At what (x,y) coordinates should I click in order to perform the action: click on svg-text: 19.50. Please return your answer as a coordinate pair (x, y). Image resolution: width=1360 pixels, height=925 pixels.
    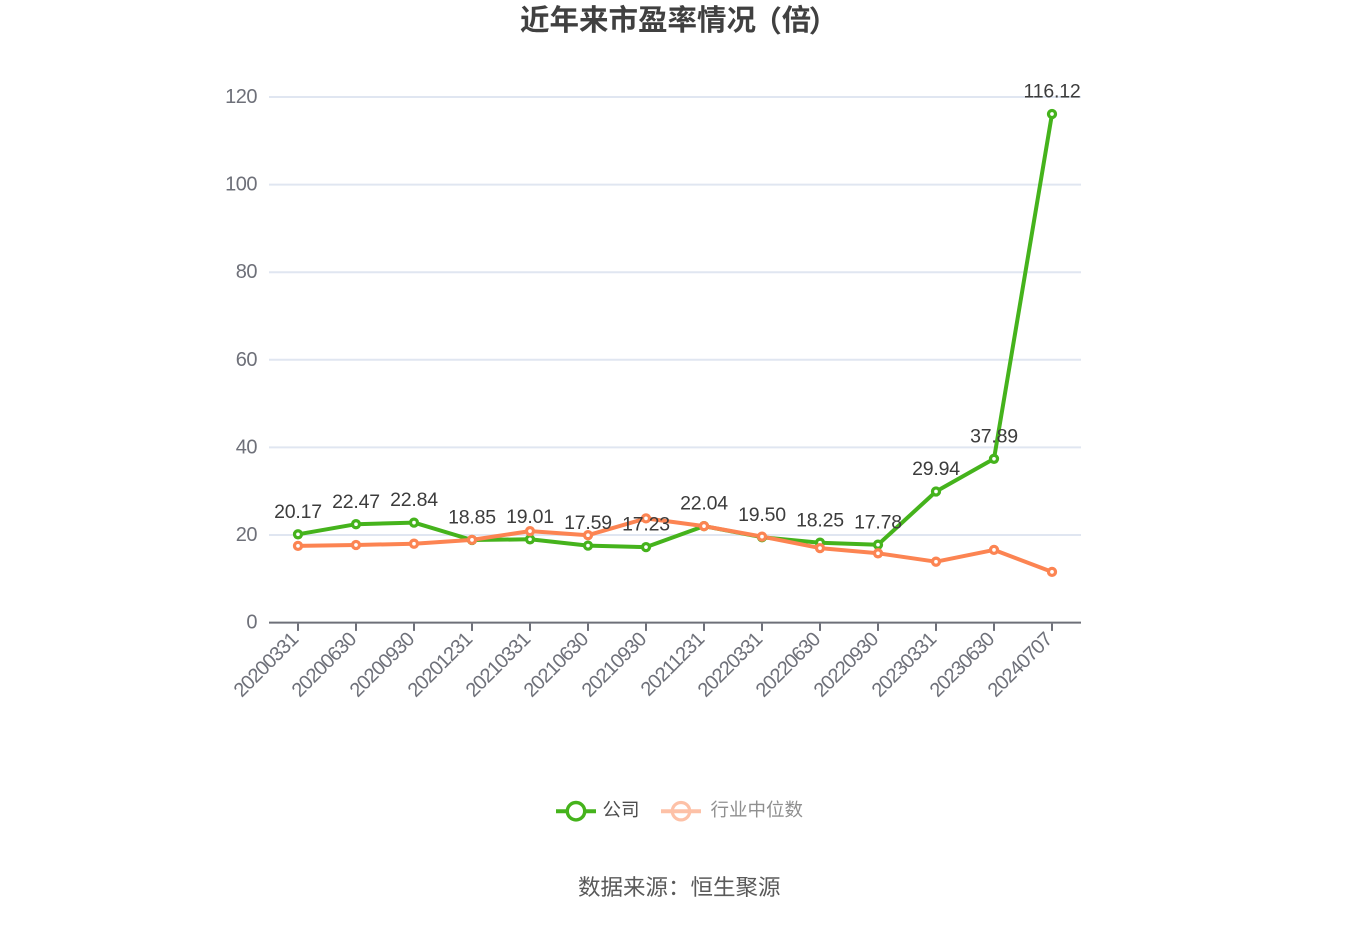
    Looking at the image, I should click on (762, 515).